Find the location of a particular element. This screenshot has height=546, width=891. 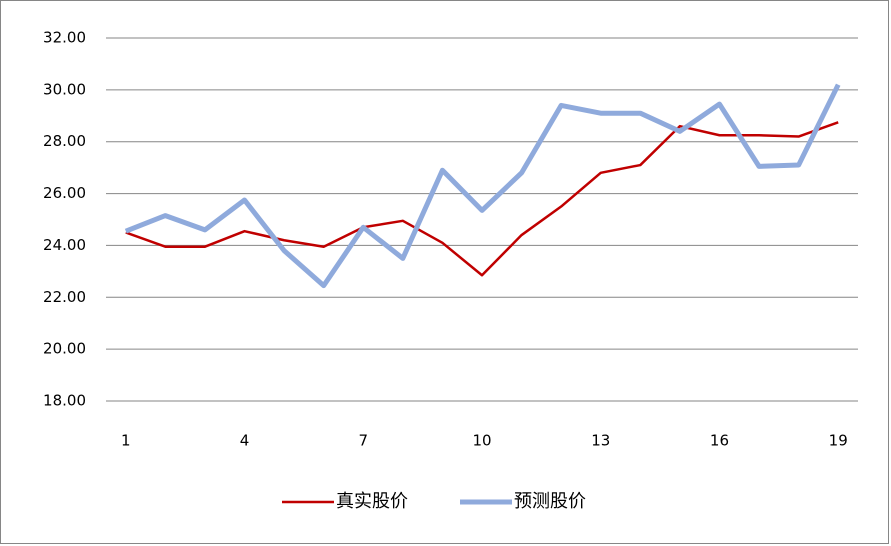

x-tick-label: 7 is located at coordinates (363, 441).